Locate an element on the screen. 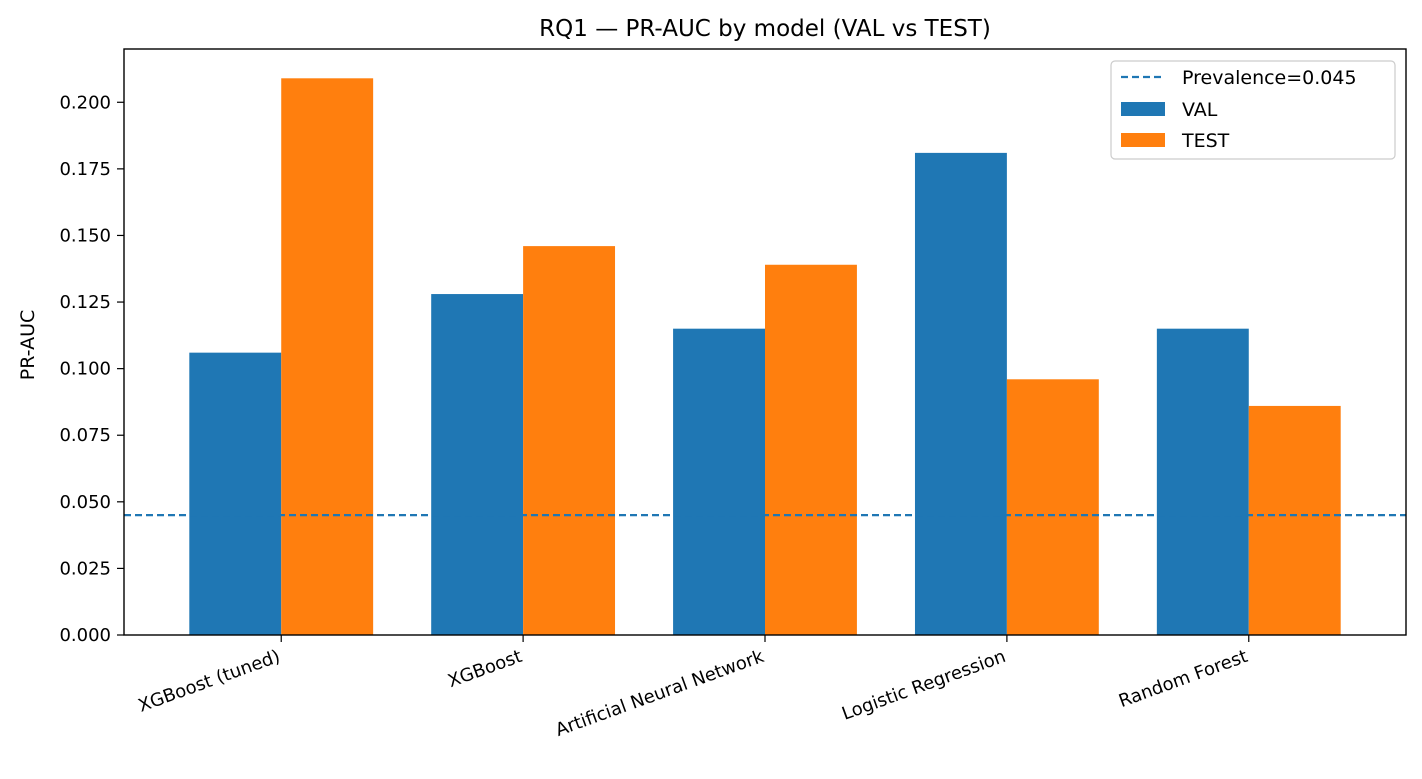 The height and width of the screenshot is (779, 1422). x-tick-label-4: Random Forest is located at coordinates (1183, 679).